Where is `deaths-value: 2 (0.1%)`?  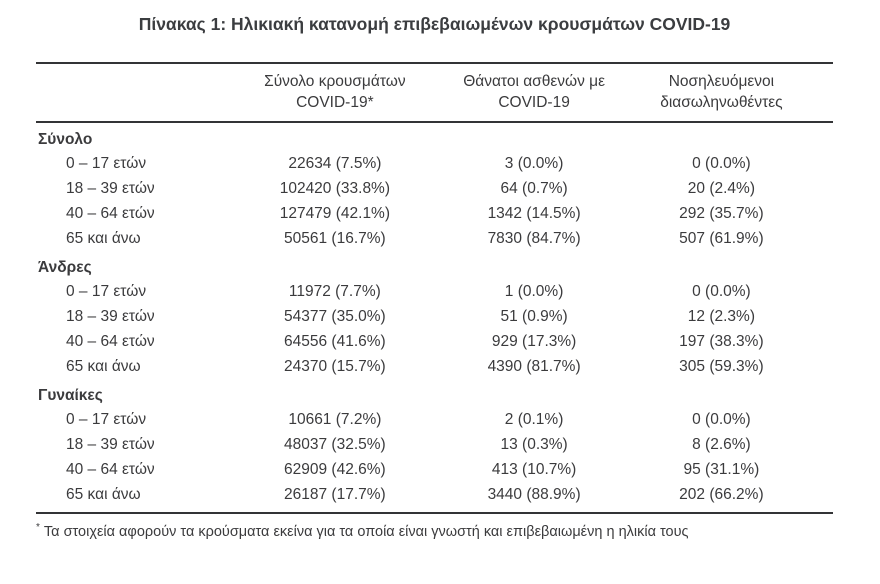 deaths-value: 2 (0.1%) is located at coordinates (534, 419).